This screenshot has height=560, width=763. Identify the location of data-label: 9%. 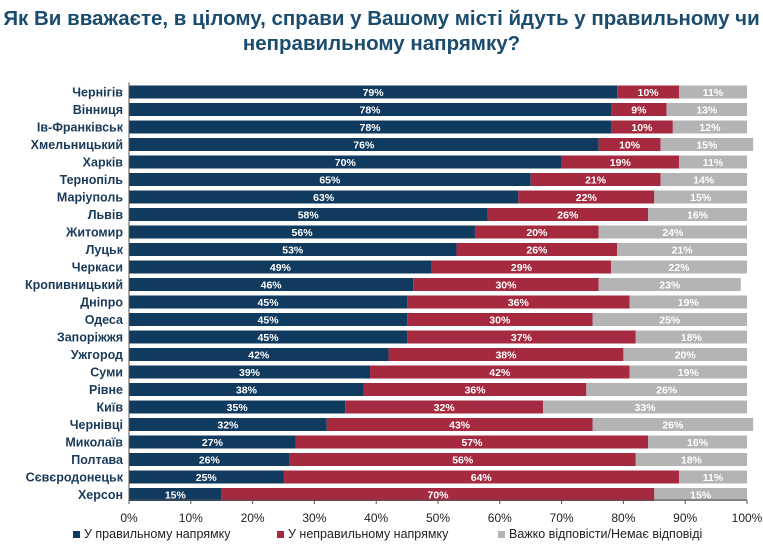
(639, 110).